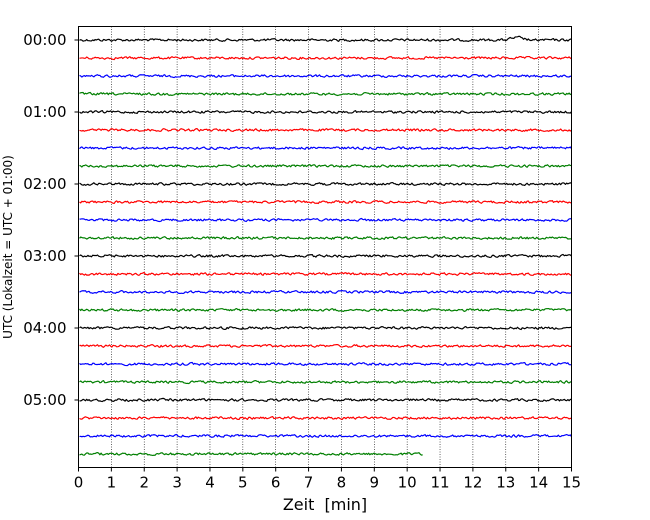 This screenshot has width=650, height=520. I want to click on x-tick-label: 14, so click(538, 483).